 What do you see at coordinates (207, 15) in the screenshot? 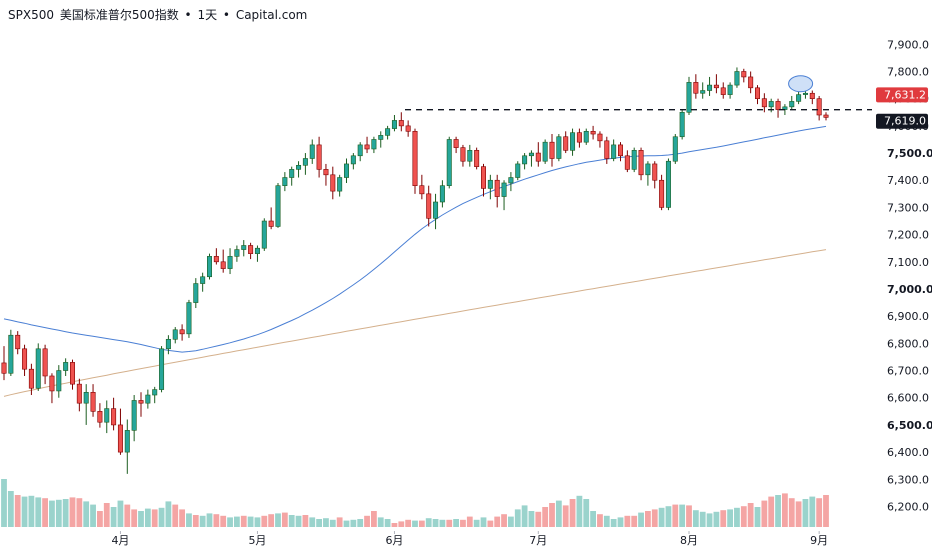
I see `interval-label: 1天` at bounding box center [207, 15].